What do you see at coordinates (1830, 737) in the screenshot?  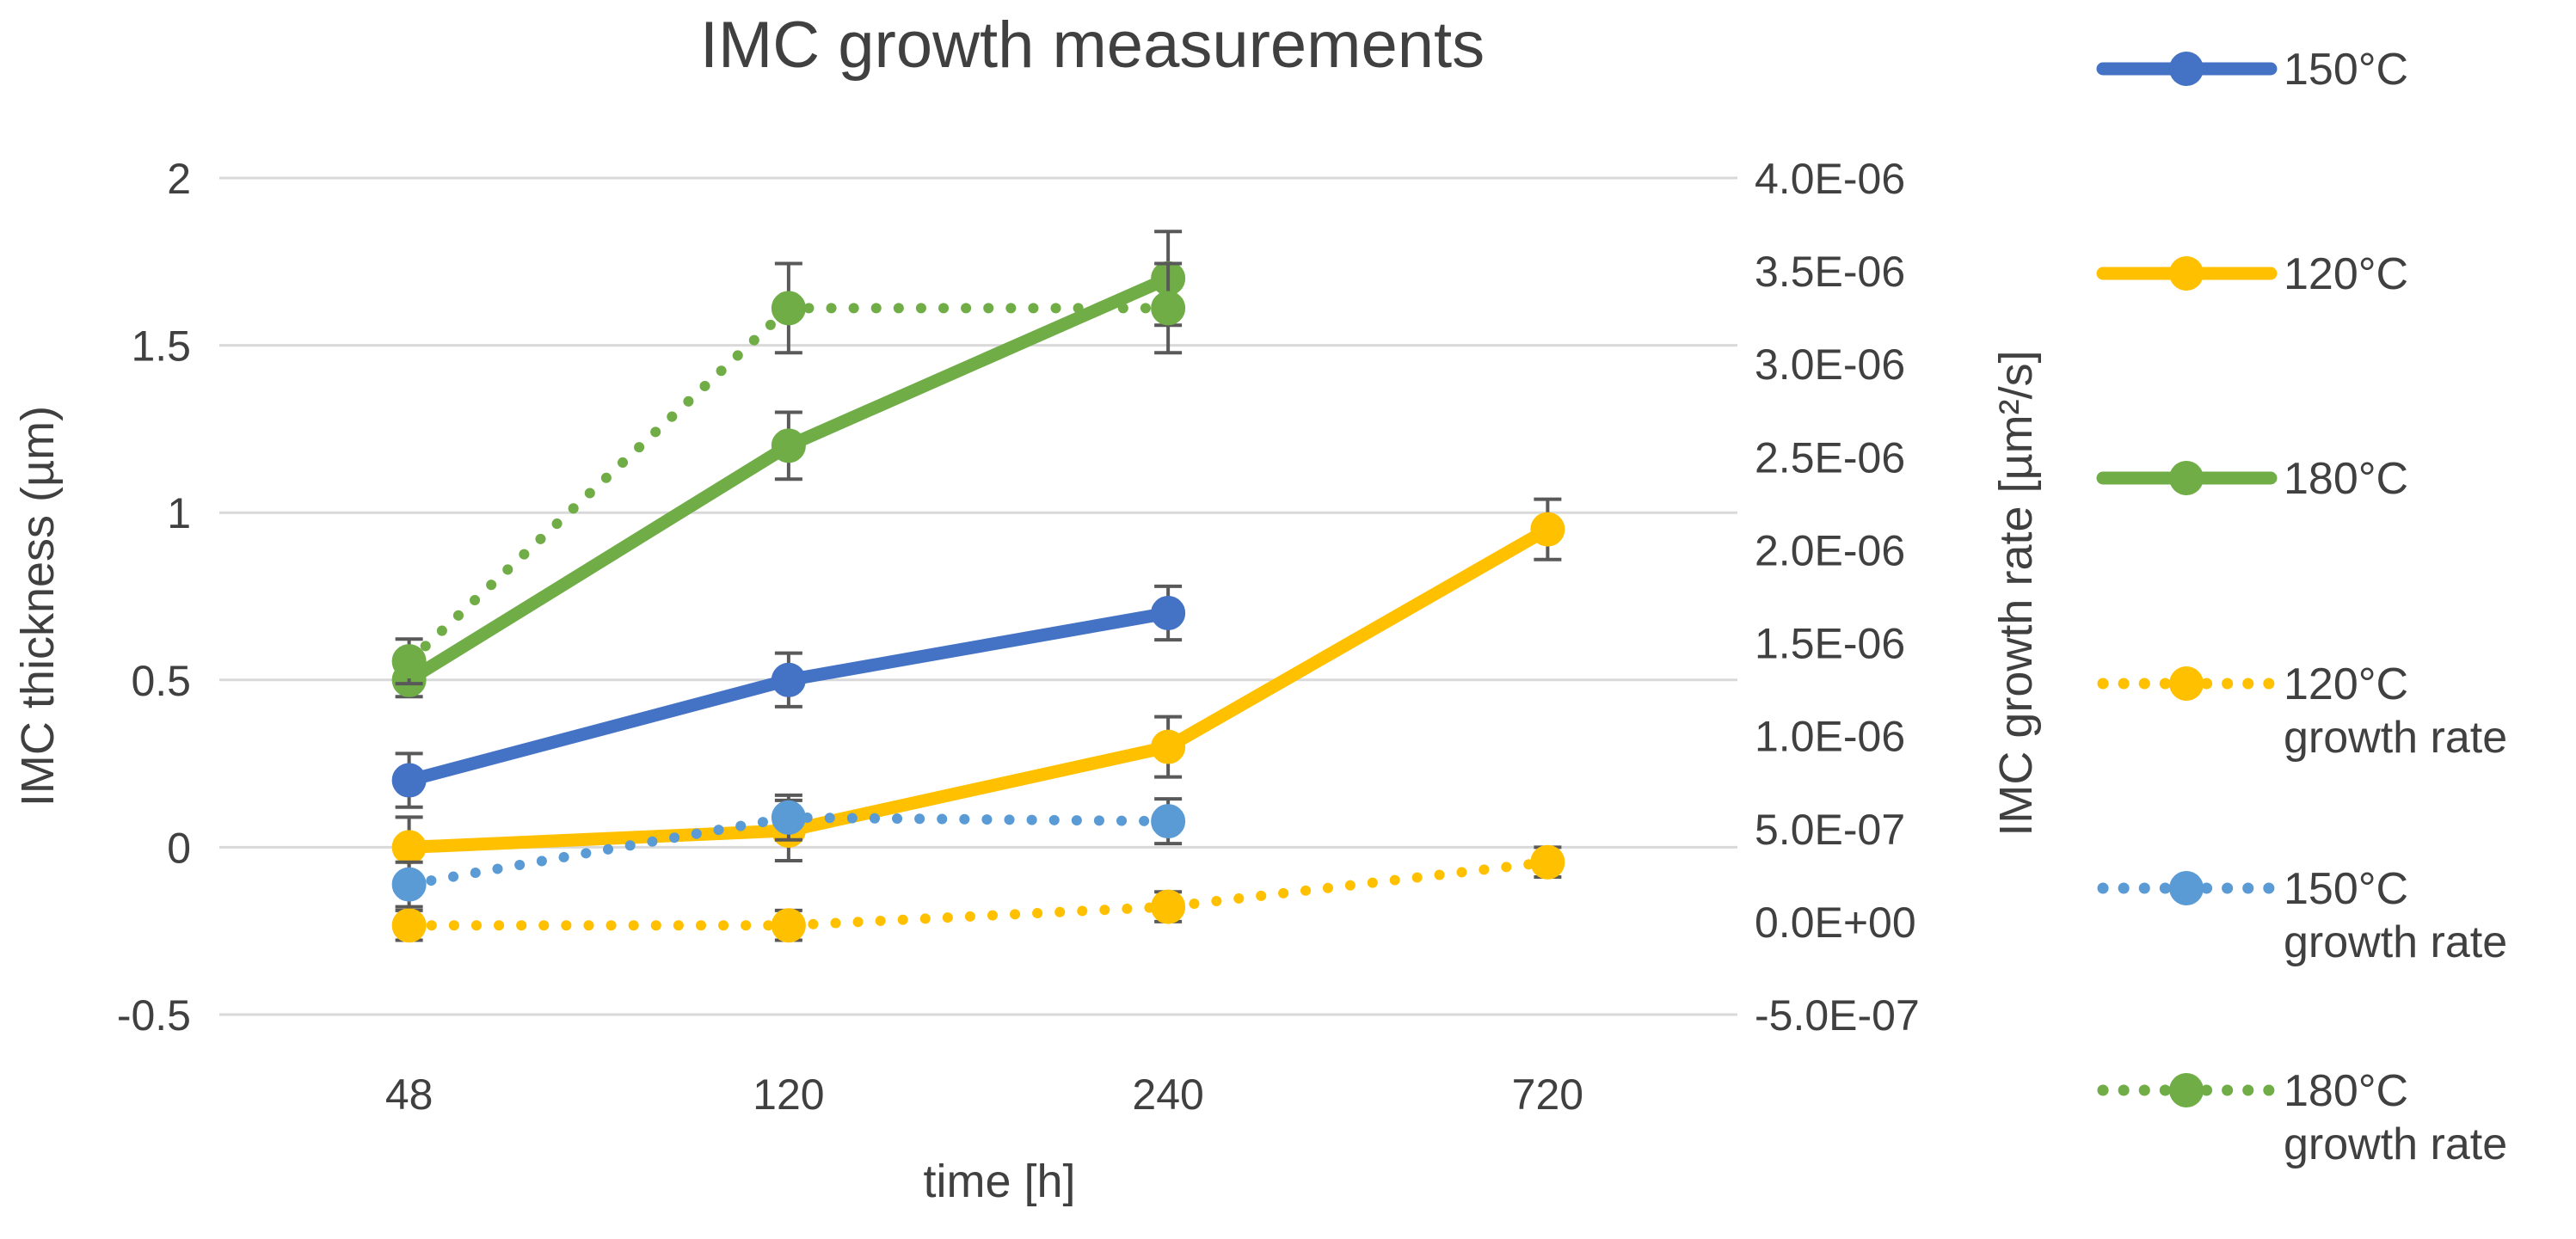 I see `y2-tick-label: 1.0E-06` at bounding box center [1830, 737].